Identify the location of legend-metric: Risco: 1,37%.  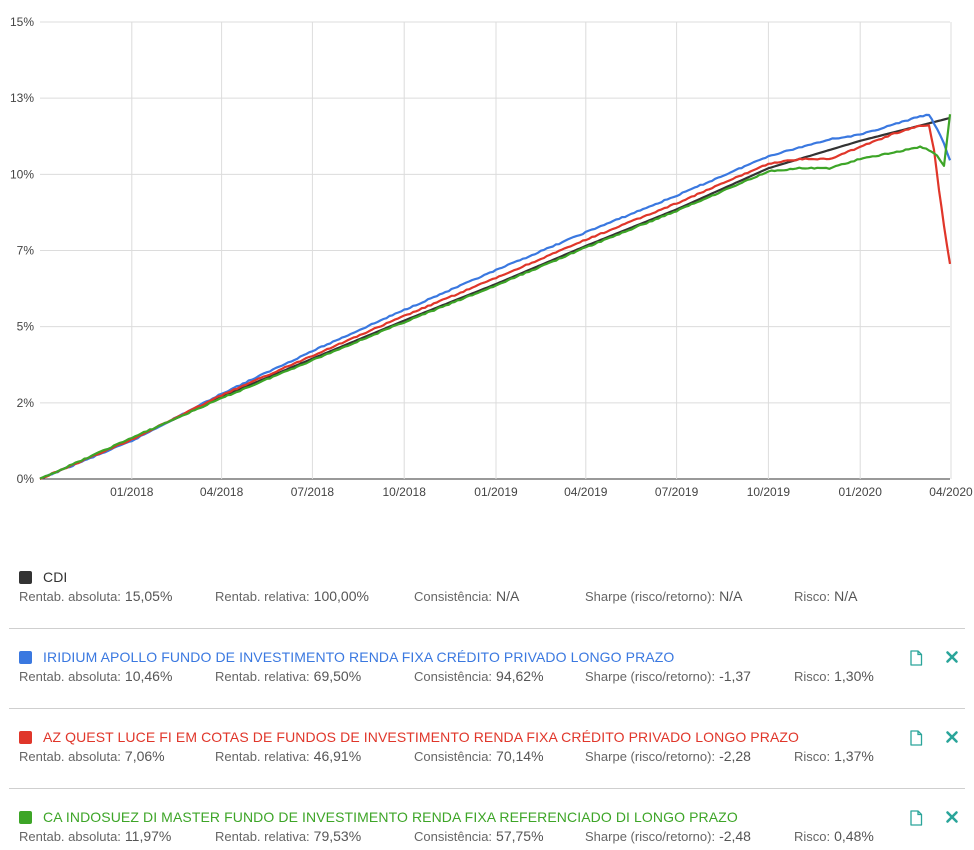
(834, 756).